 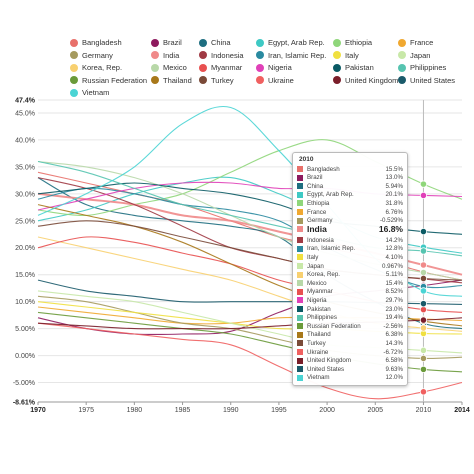 What do you see at coordinates (172, 42) in the screenshot?
I see `legend-label: Brazil` at bounding box center [172, 42].